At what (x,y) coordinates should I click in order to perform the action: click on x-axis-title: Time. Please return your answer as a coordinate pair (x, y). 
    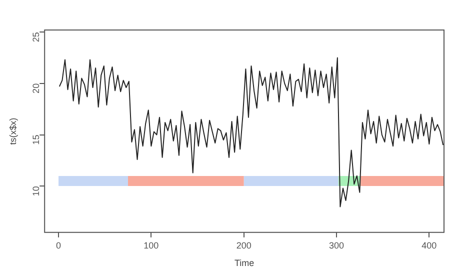
    Looking at the image, I should click on (244, 263).